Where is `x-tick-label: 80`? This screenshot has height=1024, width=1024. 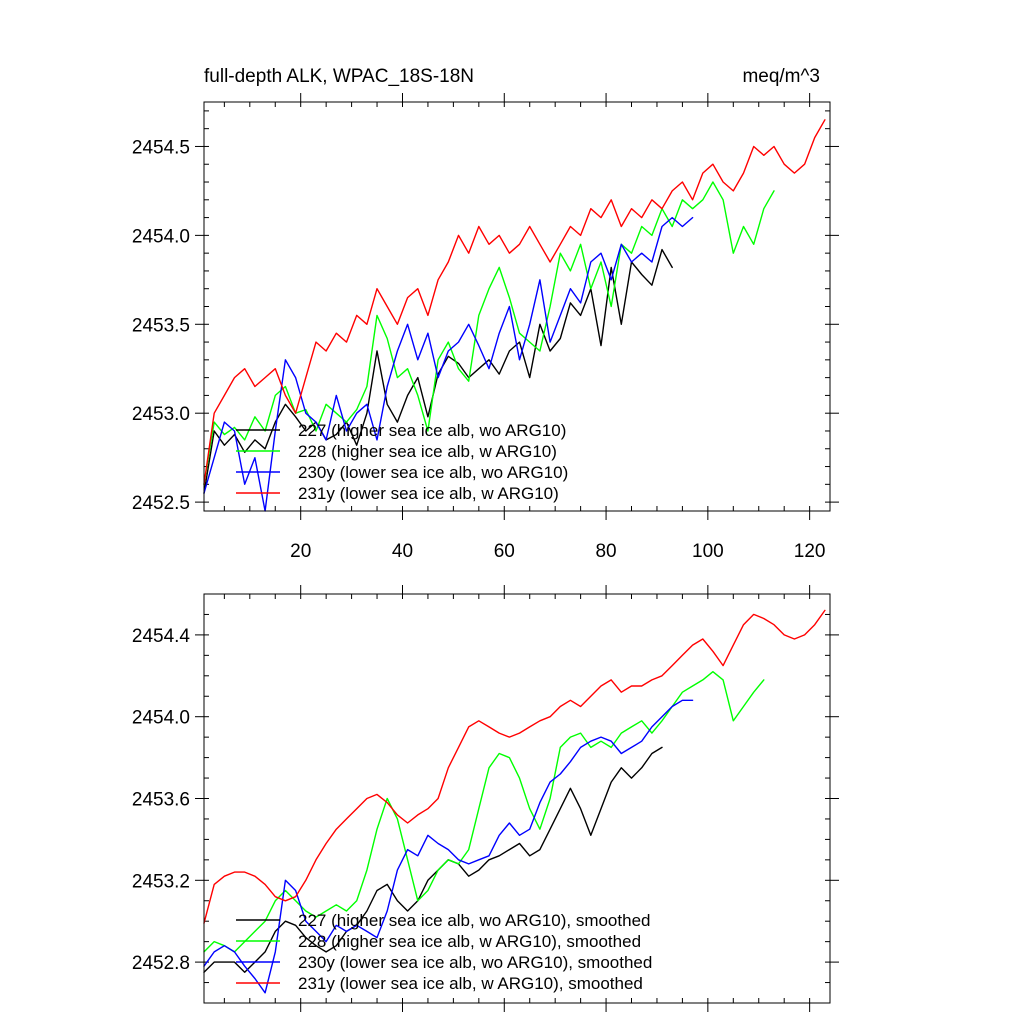 x-tick-label: 80 is located at coordinates (605, 551).